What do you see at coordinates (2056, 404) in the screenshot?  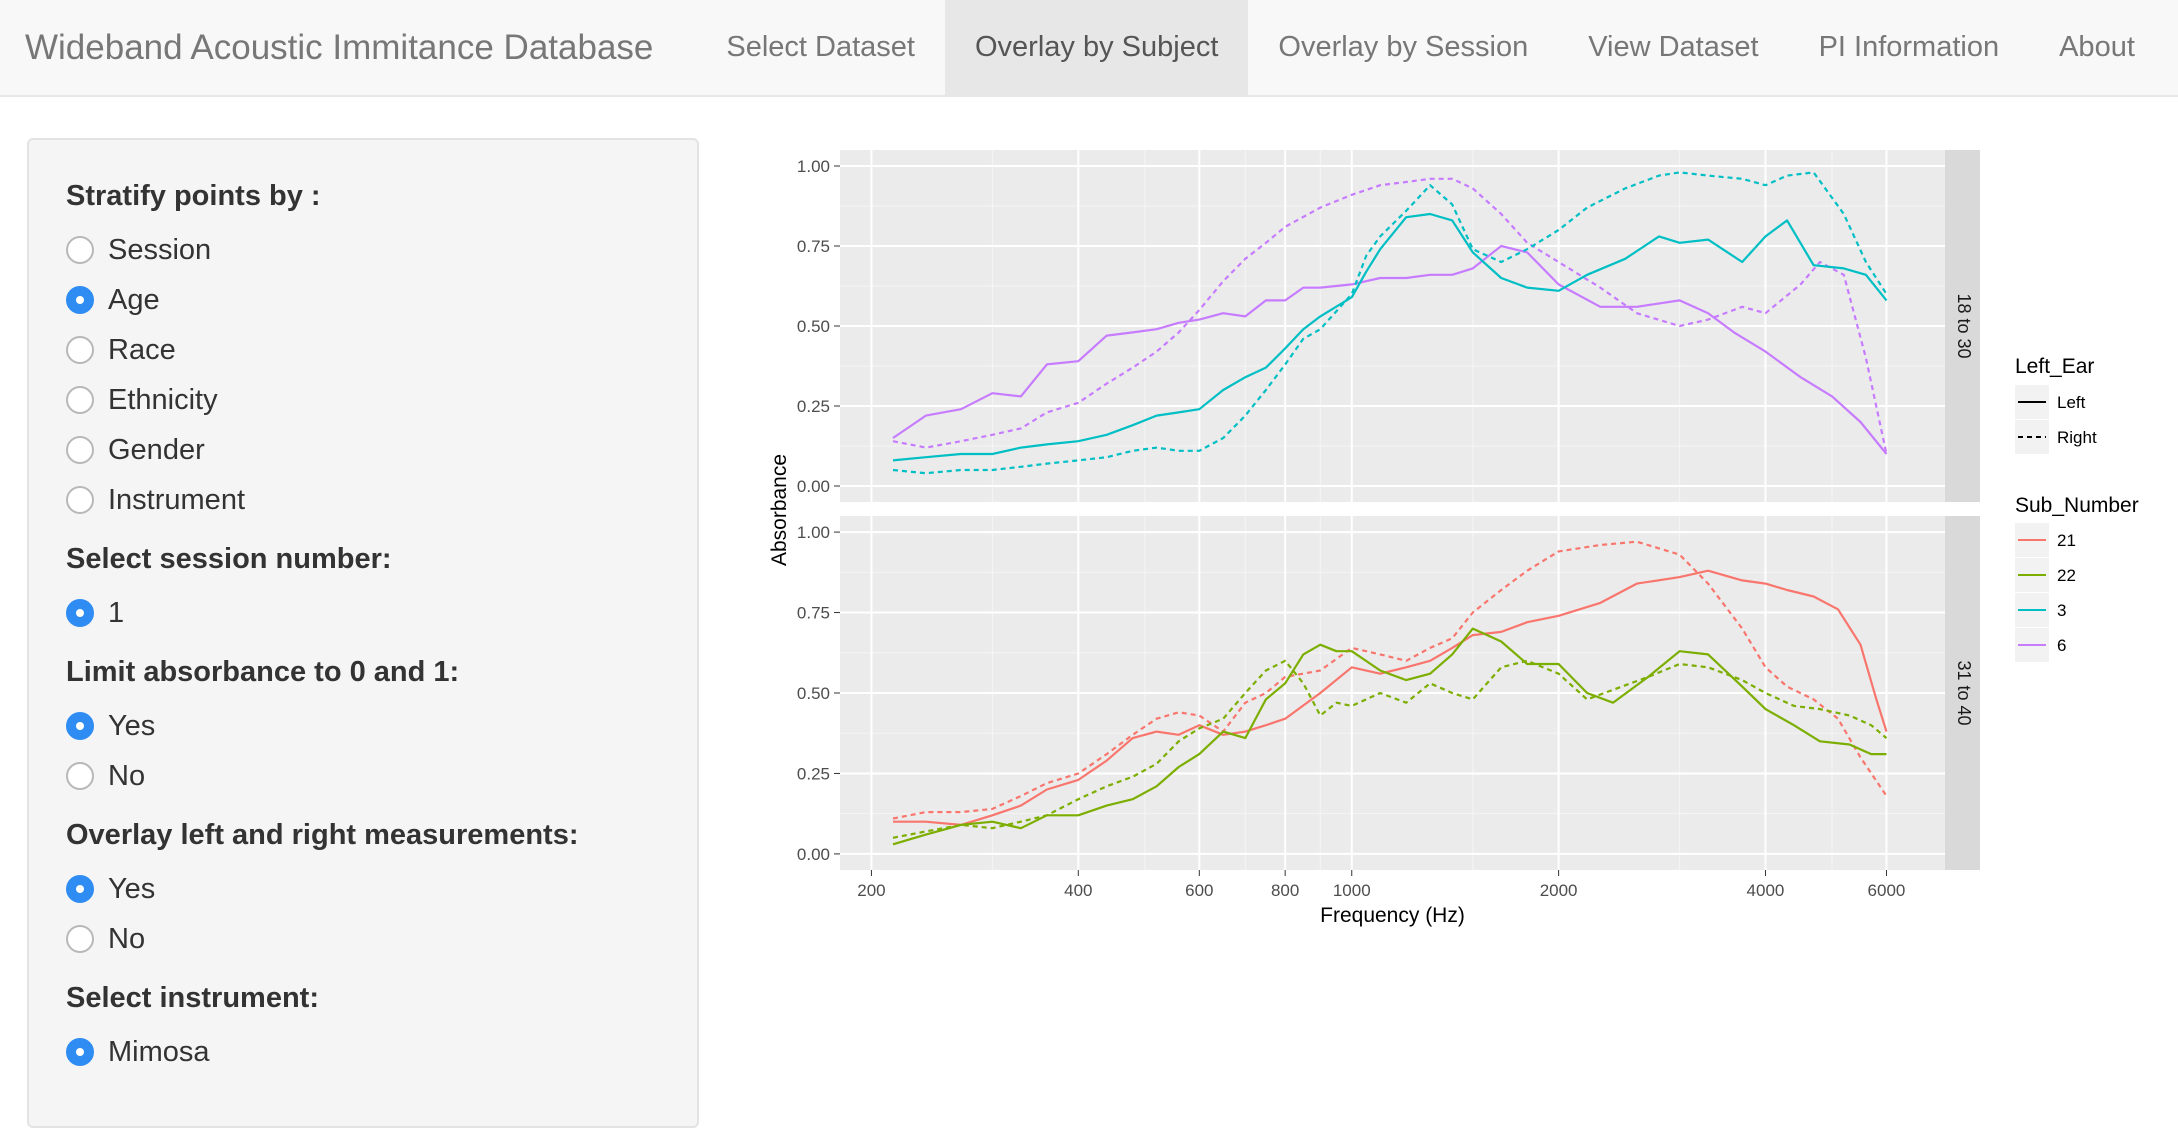 I see `legend-left-ear: Left_Ear Left Right` at bounding box center [2056, 404].